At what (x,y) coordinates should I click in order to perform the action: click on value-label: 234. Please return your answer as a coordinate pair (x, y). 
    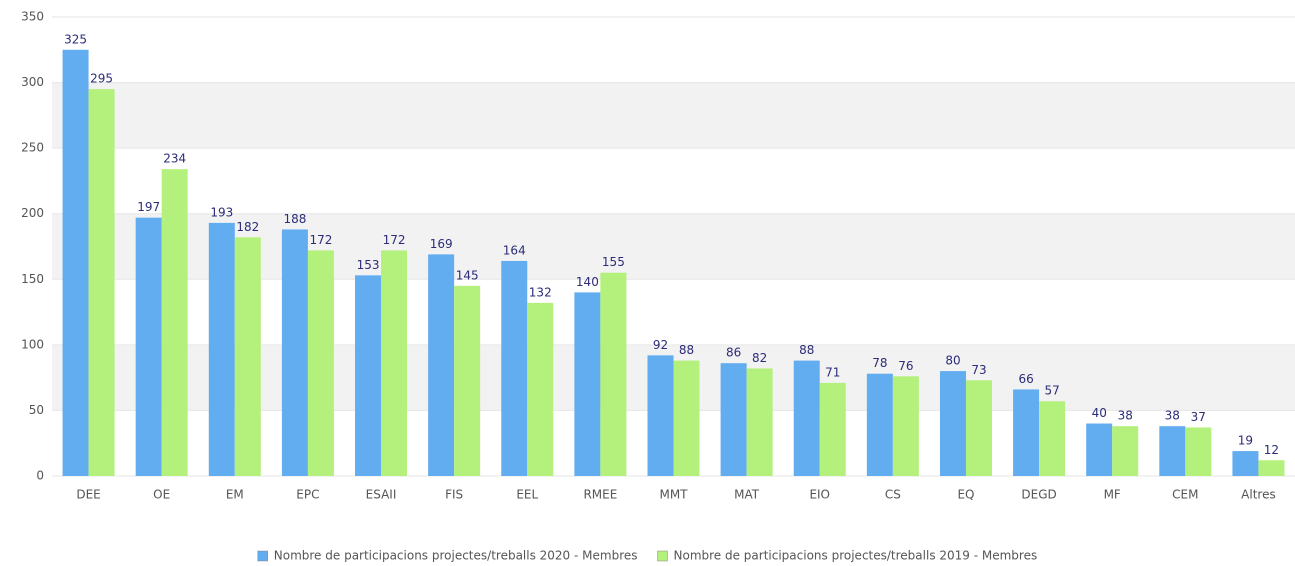
    Looking at the image, I should click on (174, 159).